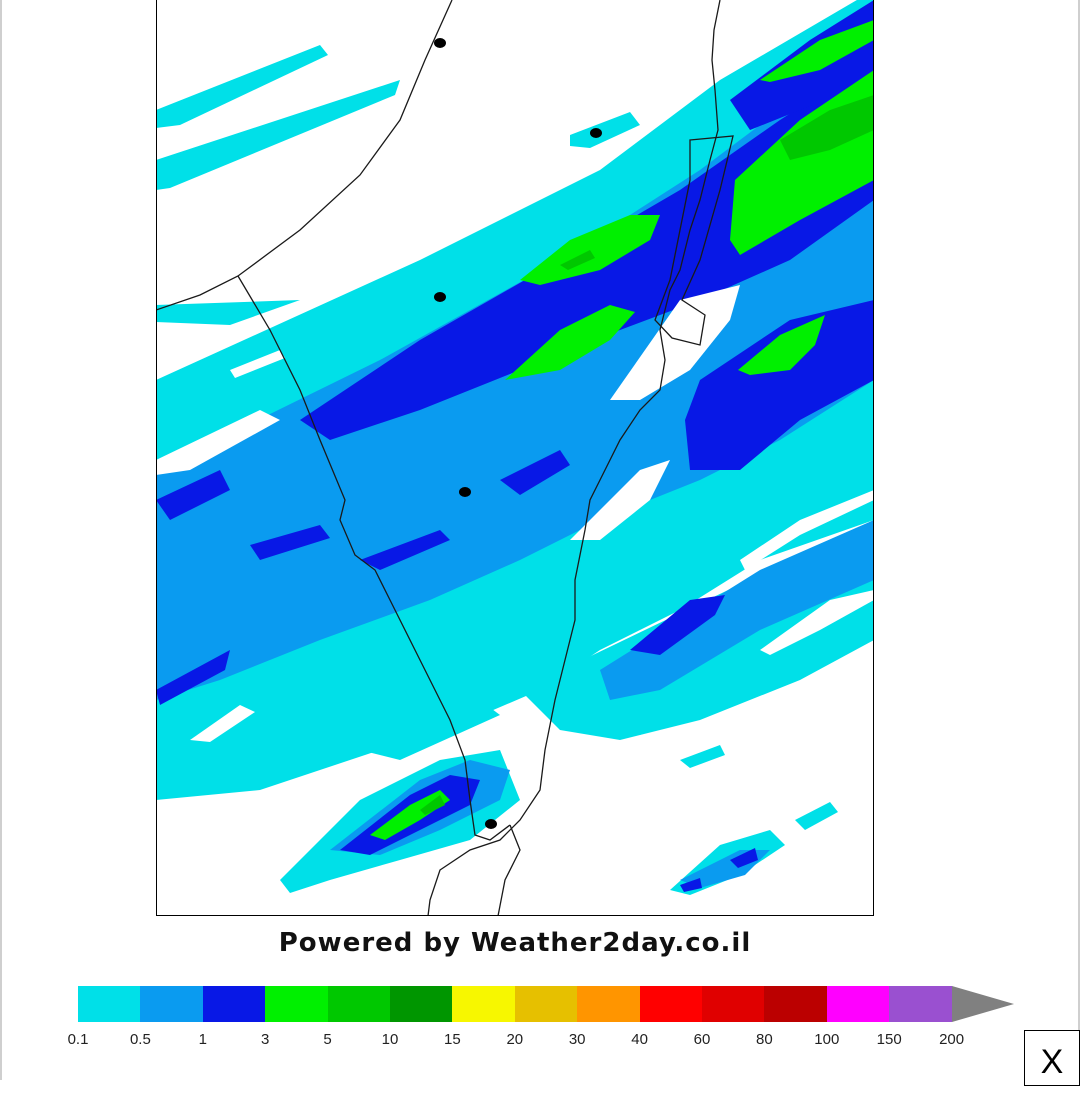 Image resolution: width=1080 pixels, height=1093 pixels. What do you see at coordinates (764, 1039) in the screenshot?
I see `legend-tick-label: 80` at bounding box center [764, 1039].